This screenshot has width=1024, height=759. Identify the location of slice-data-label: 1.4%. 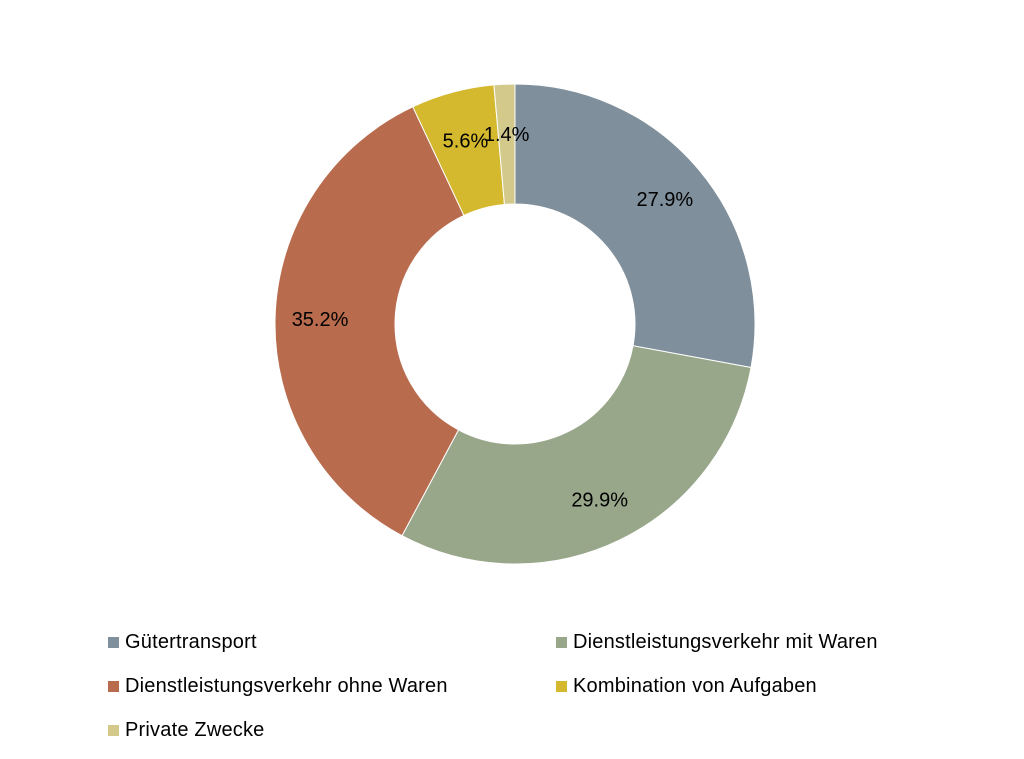
(507, 135).